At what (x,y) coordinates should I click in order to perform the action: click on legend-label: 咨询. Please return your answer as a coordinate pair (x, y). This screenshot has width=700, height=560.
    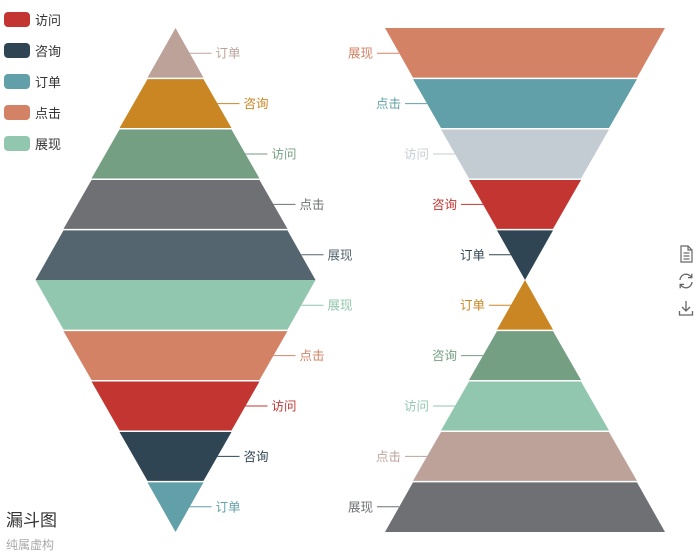
    Looking at the image, I should click on (48, 52).